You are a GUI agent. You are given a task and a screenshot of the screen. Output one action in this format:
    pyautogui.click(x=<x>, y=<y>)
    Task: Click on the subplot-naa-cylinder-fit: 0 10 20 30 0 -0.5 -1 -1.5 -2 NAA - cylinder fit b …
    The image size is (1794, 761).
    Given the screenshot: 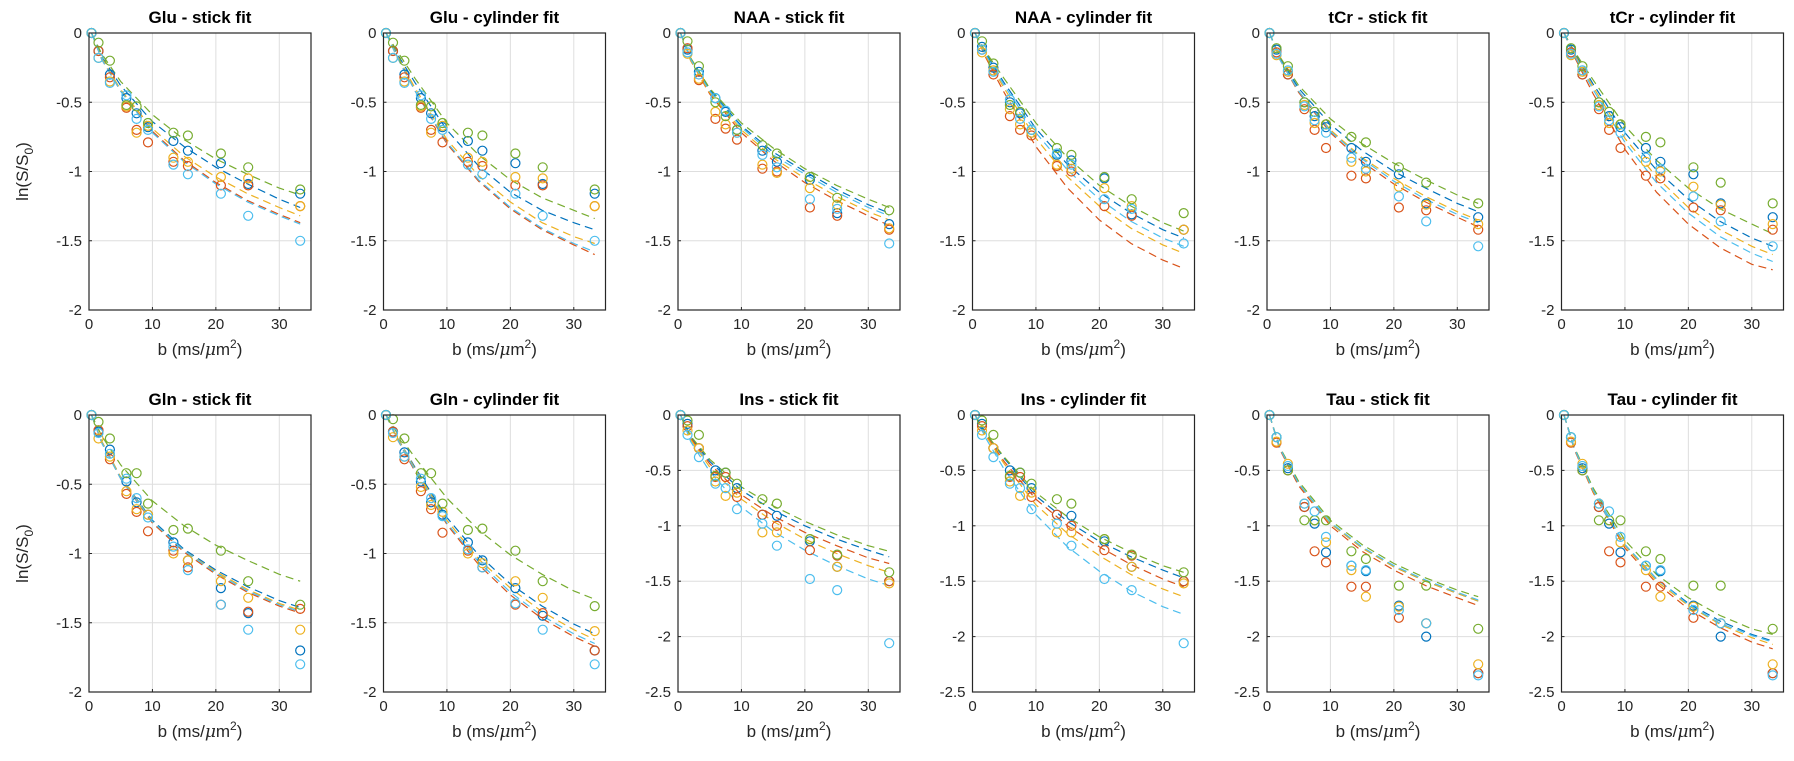 What is the action you would take?
    pyautogui.click(x=1068, y=184)
    